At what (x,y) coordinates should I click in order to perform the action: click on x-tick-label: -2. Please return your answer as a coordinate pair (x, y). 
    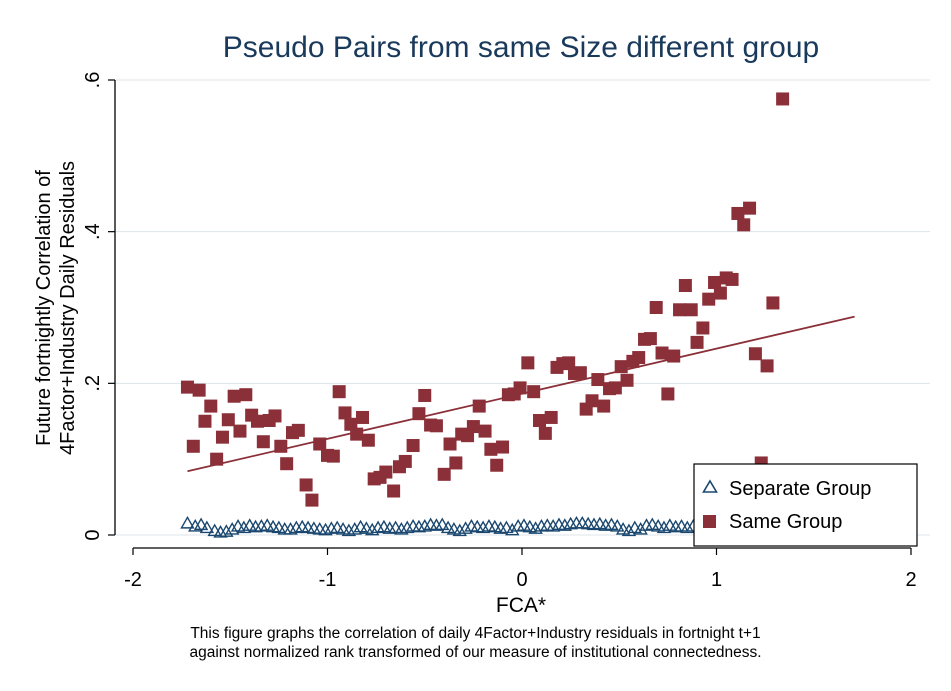
    Looking at the image, I should click on (133, 580).